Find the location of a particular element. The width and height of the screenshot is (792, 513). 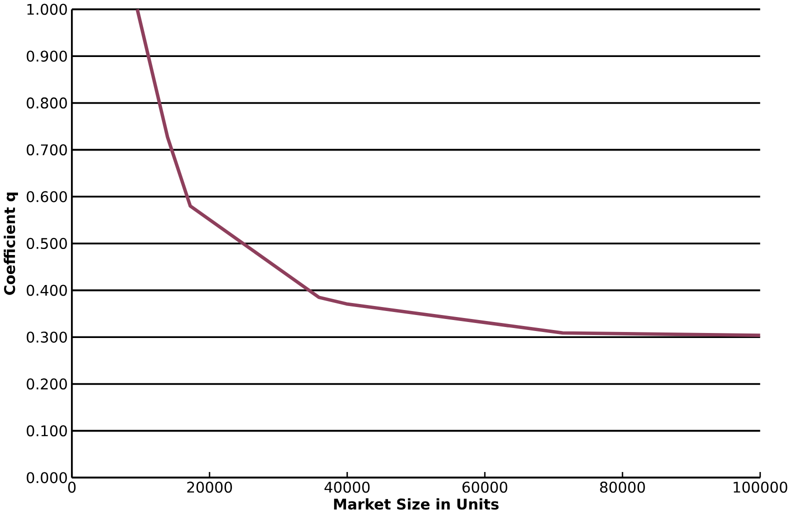

x-tick-label: 20000 is located at coordinates (209, 487).